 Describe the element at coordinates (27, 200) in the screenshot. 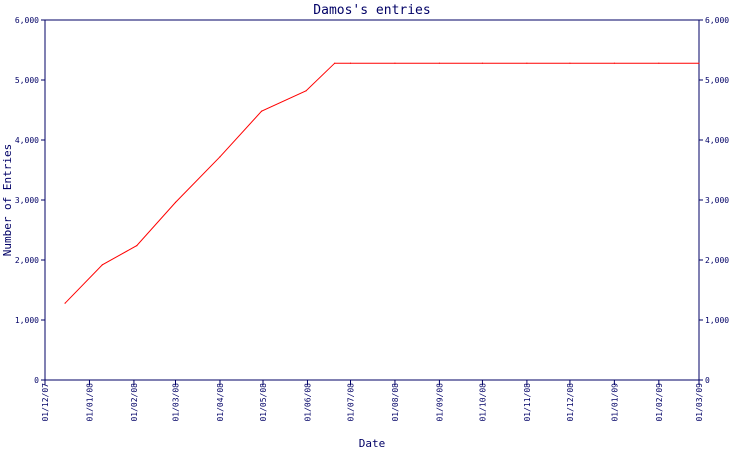

I see `y-left-tick-label: 3,000` at that location.